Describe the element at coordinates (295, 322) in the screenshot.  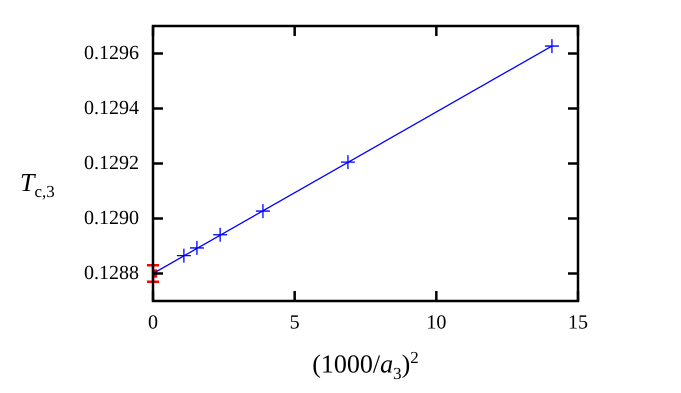
I see `x-tick-label: 5` at that location.